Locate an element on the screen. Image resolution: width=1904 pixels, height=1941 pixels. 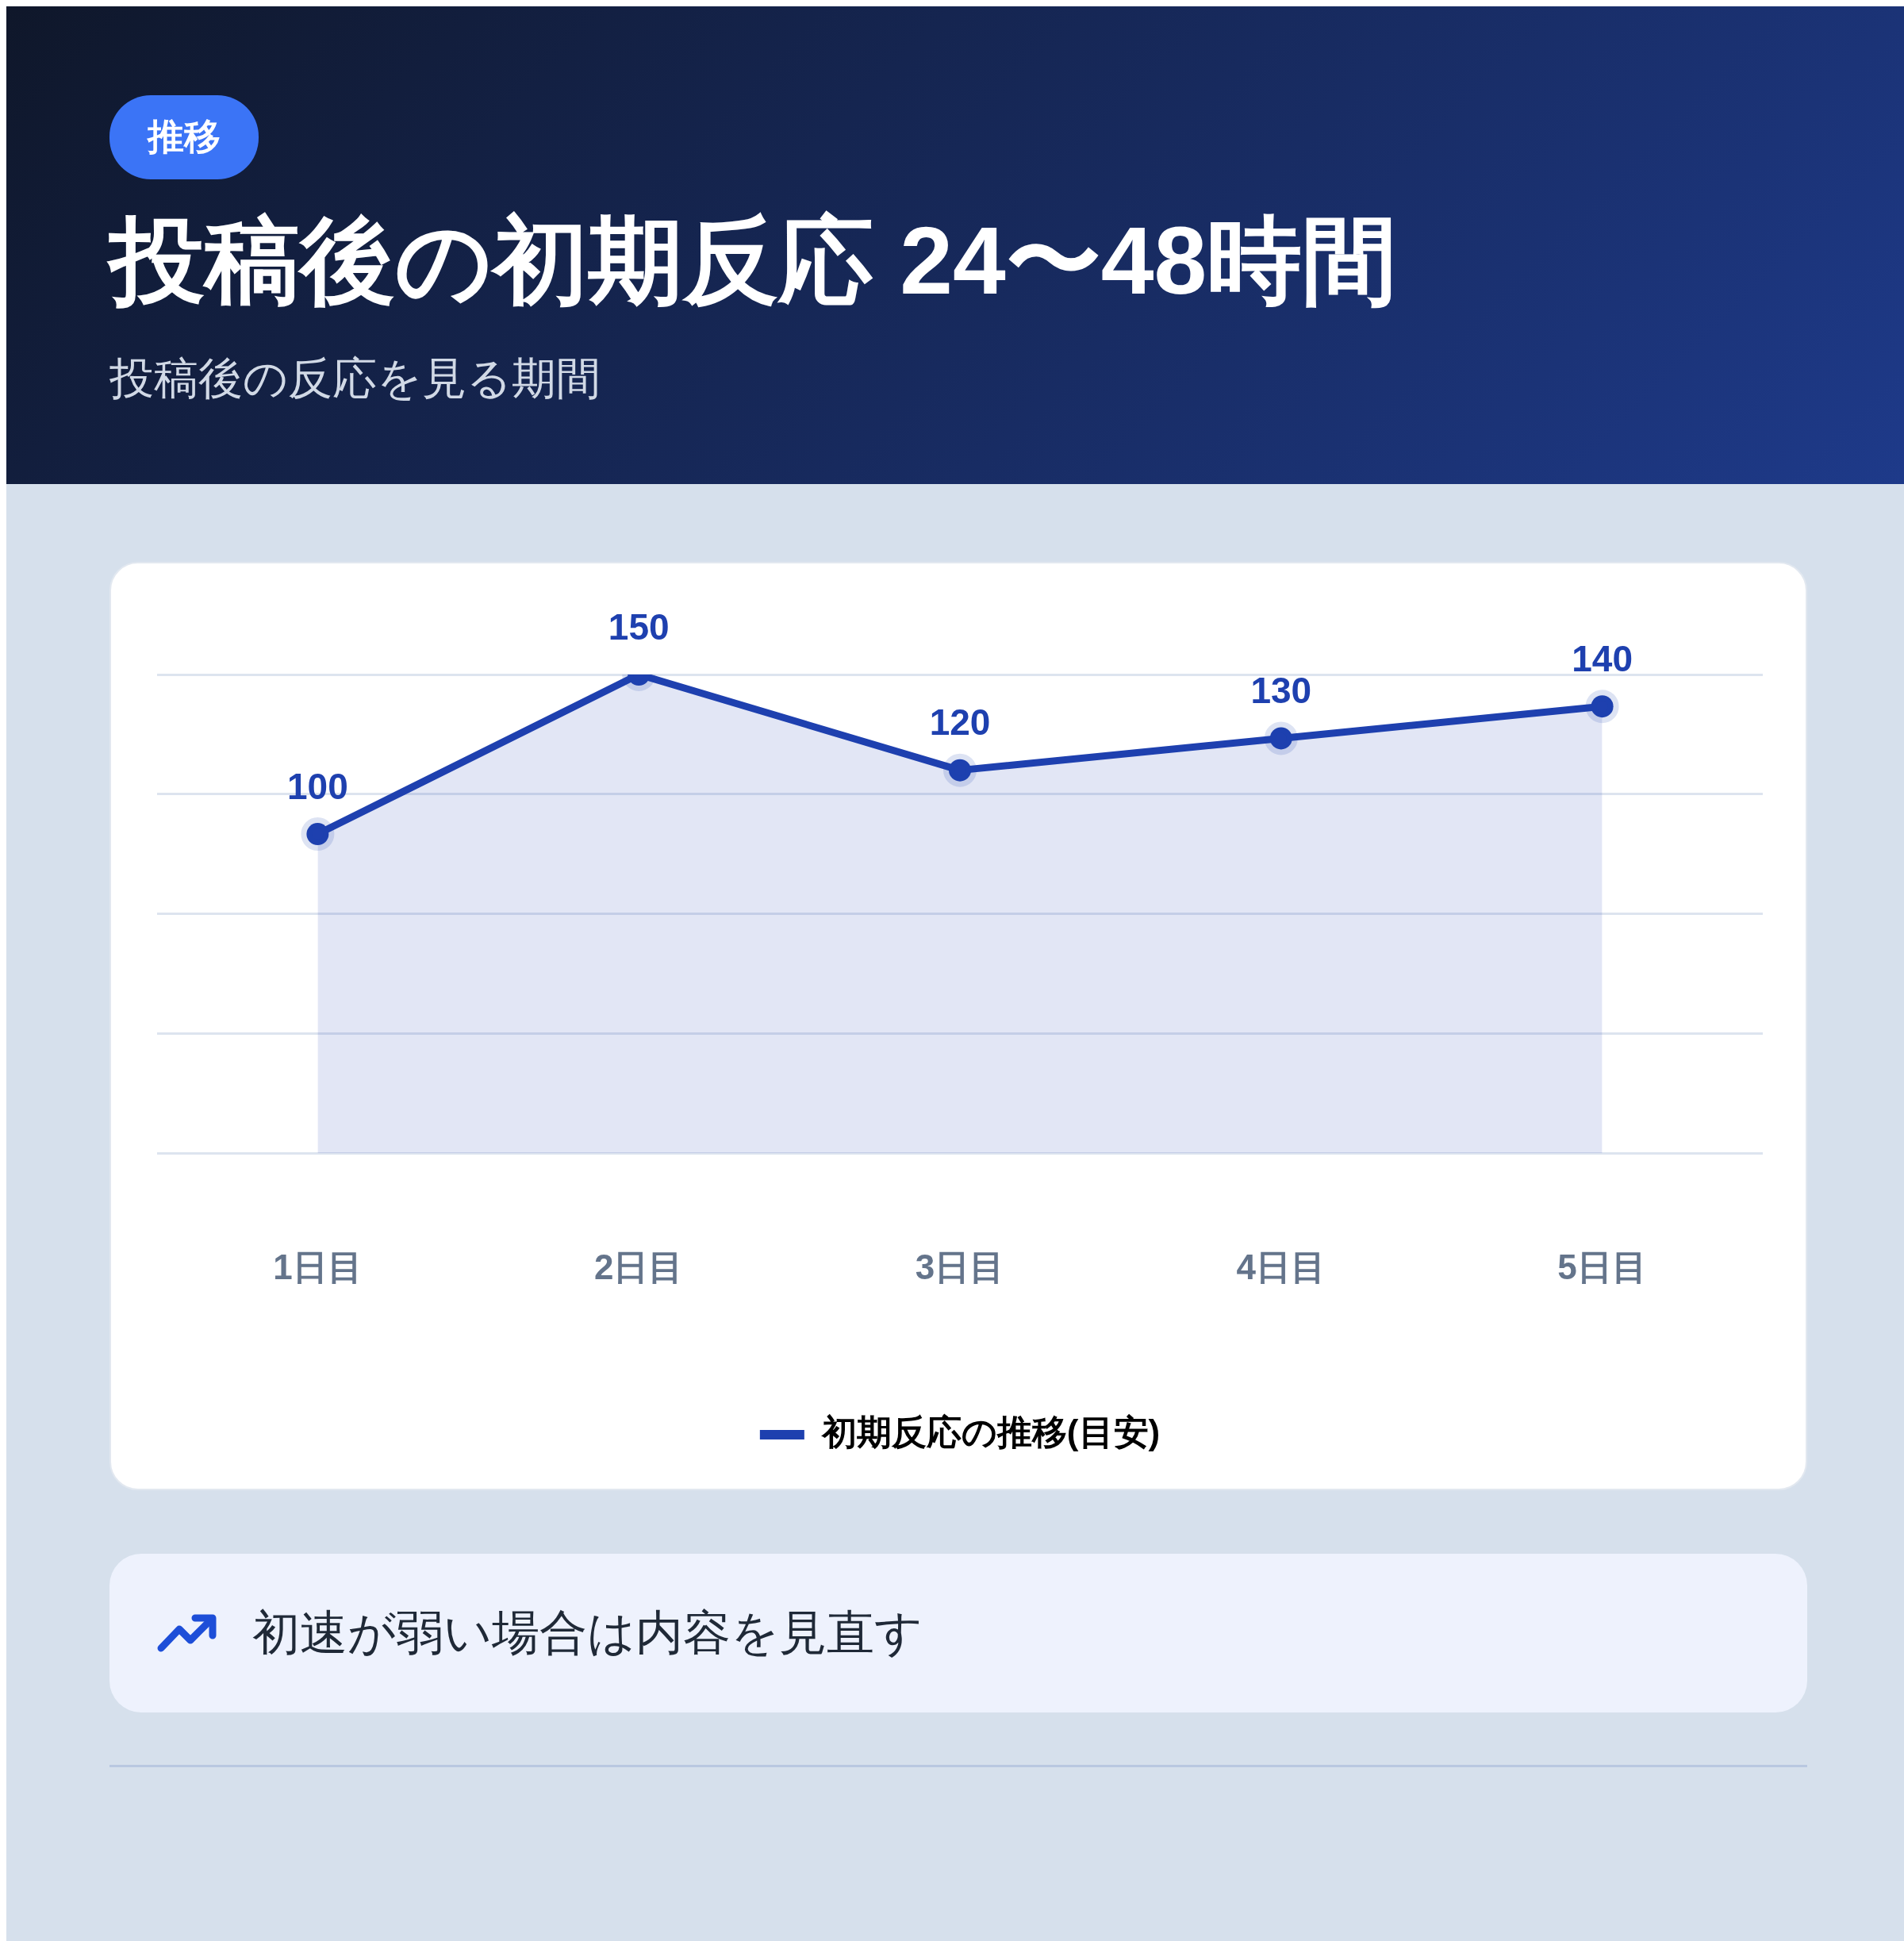
x-tick-label: 4日目 is located at coordinates (1281, 1266).